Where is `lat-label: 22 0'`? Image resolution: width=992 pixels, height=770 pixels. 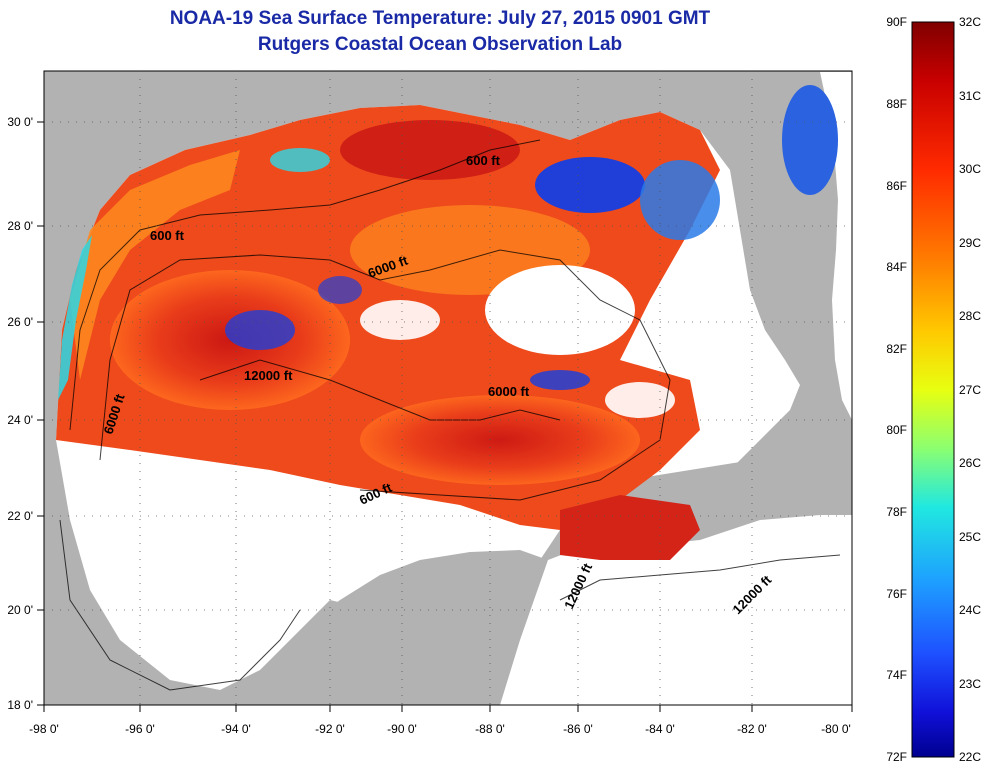 lat-label: 22 0' is located at coordinates (20, 516).